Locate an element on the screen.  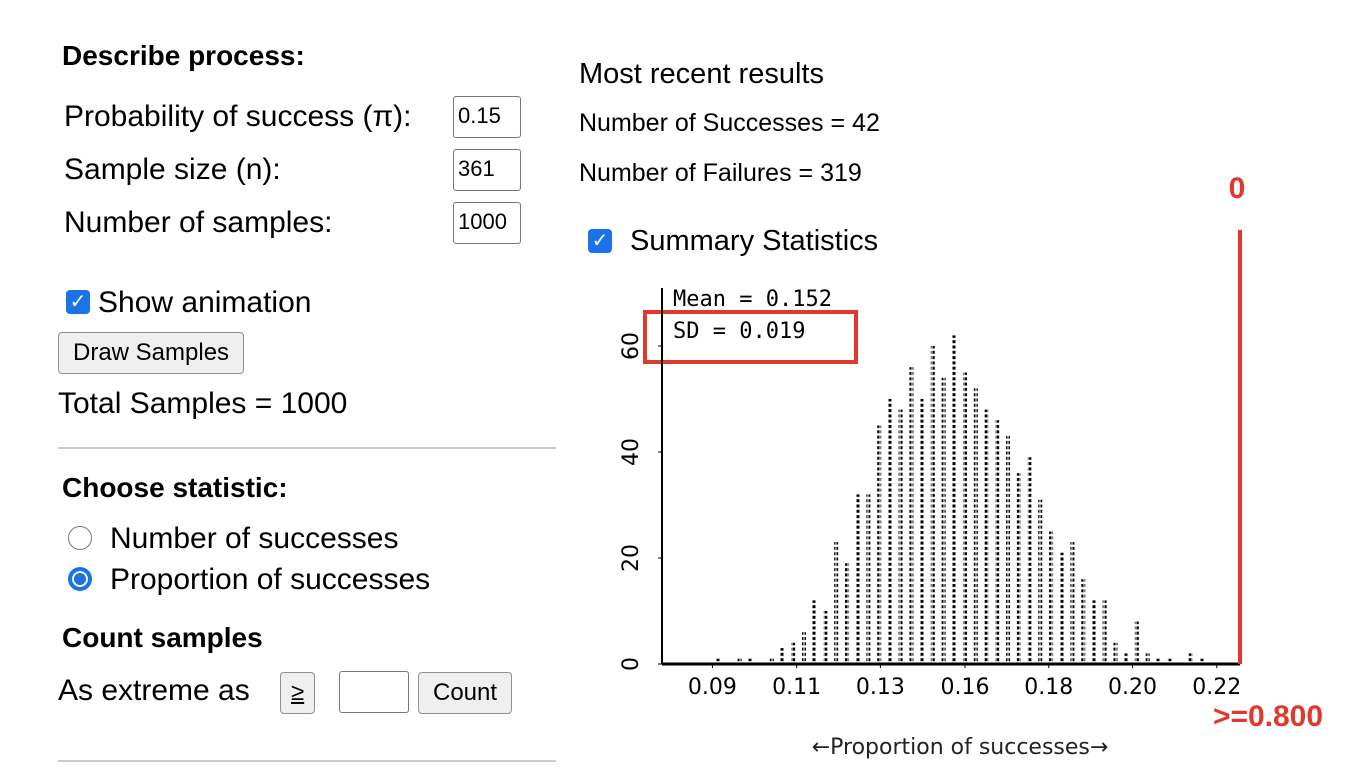
sd-label: SD = 0.019 is located at coordinates (739, 331).